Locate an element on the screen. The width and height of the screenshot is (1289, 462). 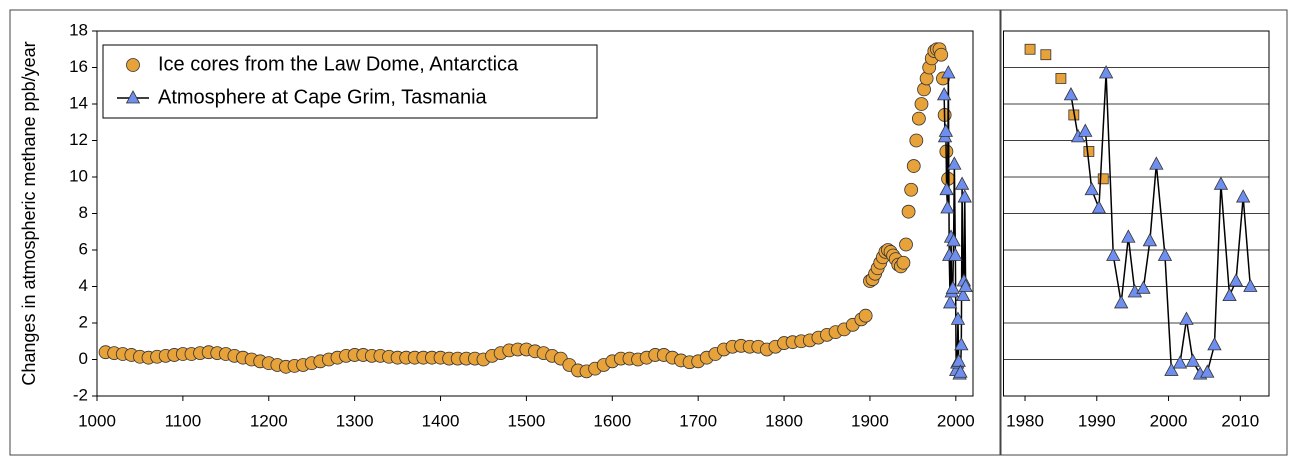
y-tick-label: 10 is located at coordinates (78, 175).